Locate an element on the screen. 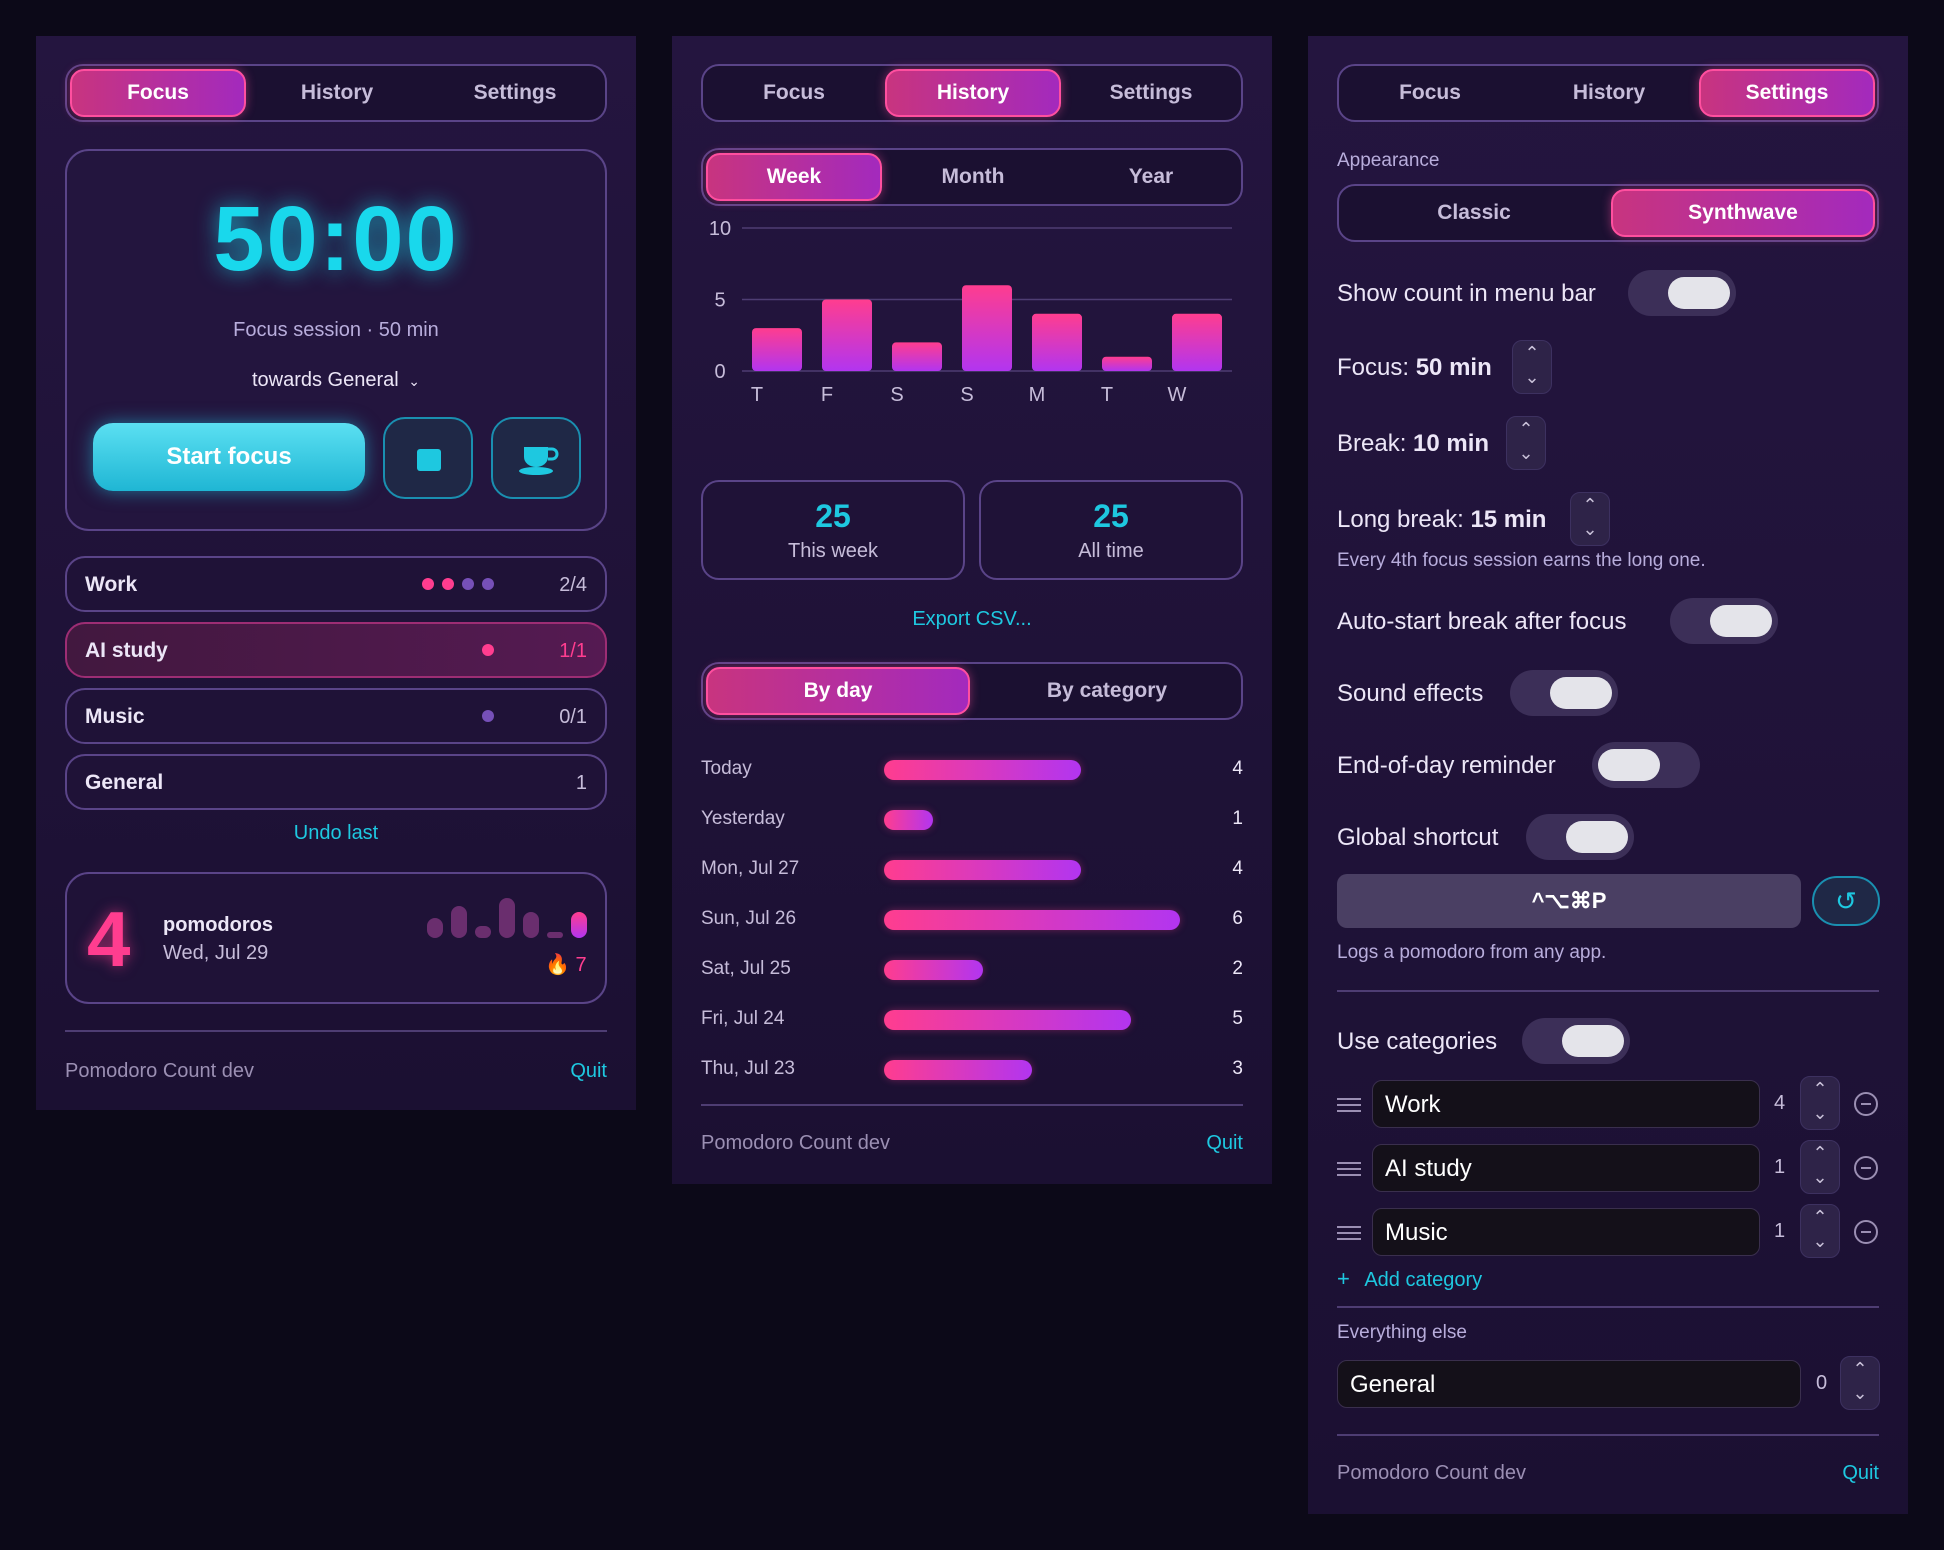 Image resolution: width=1944 pixels, height=1550 pixels. toggle-knob is located at coordinates (1581, 693).